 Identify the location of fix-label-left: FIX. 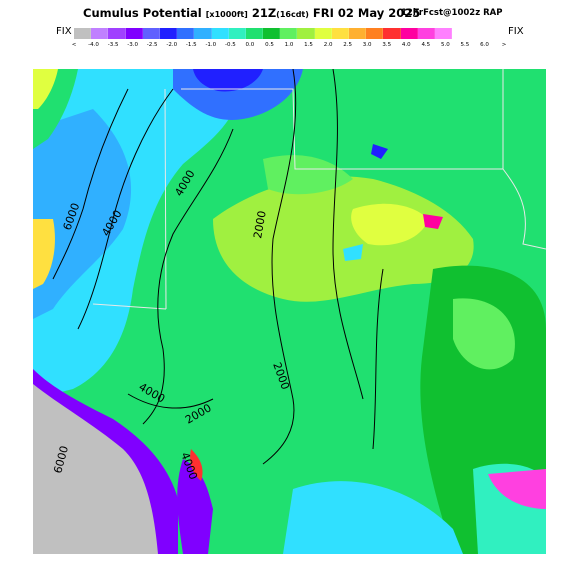
(64, 31).